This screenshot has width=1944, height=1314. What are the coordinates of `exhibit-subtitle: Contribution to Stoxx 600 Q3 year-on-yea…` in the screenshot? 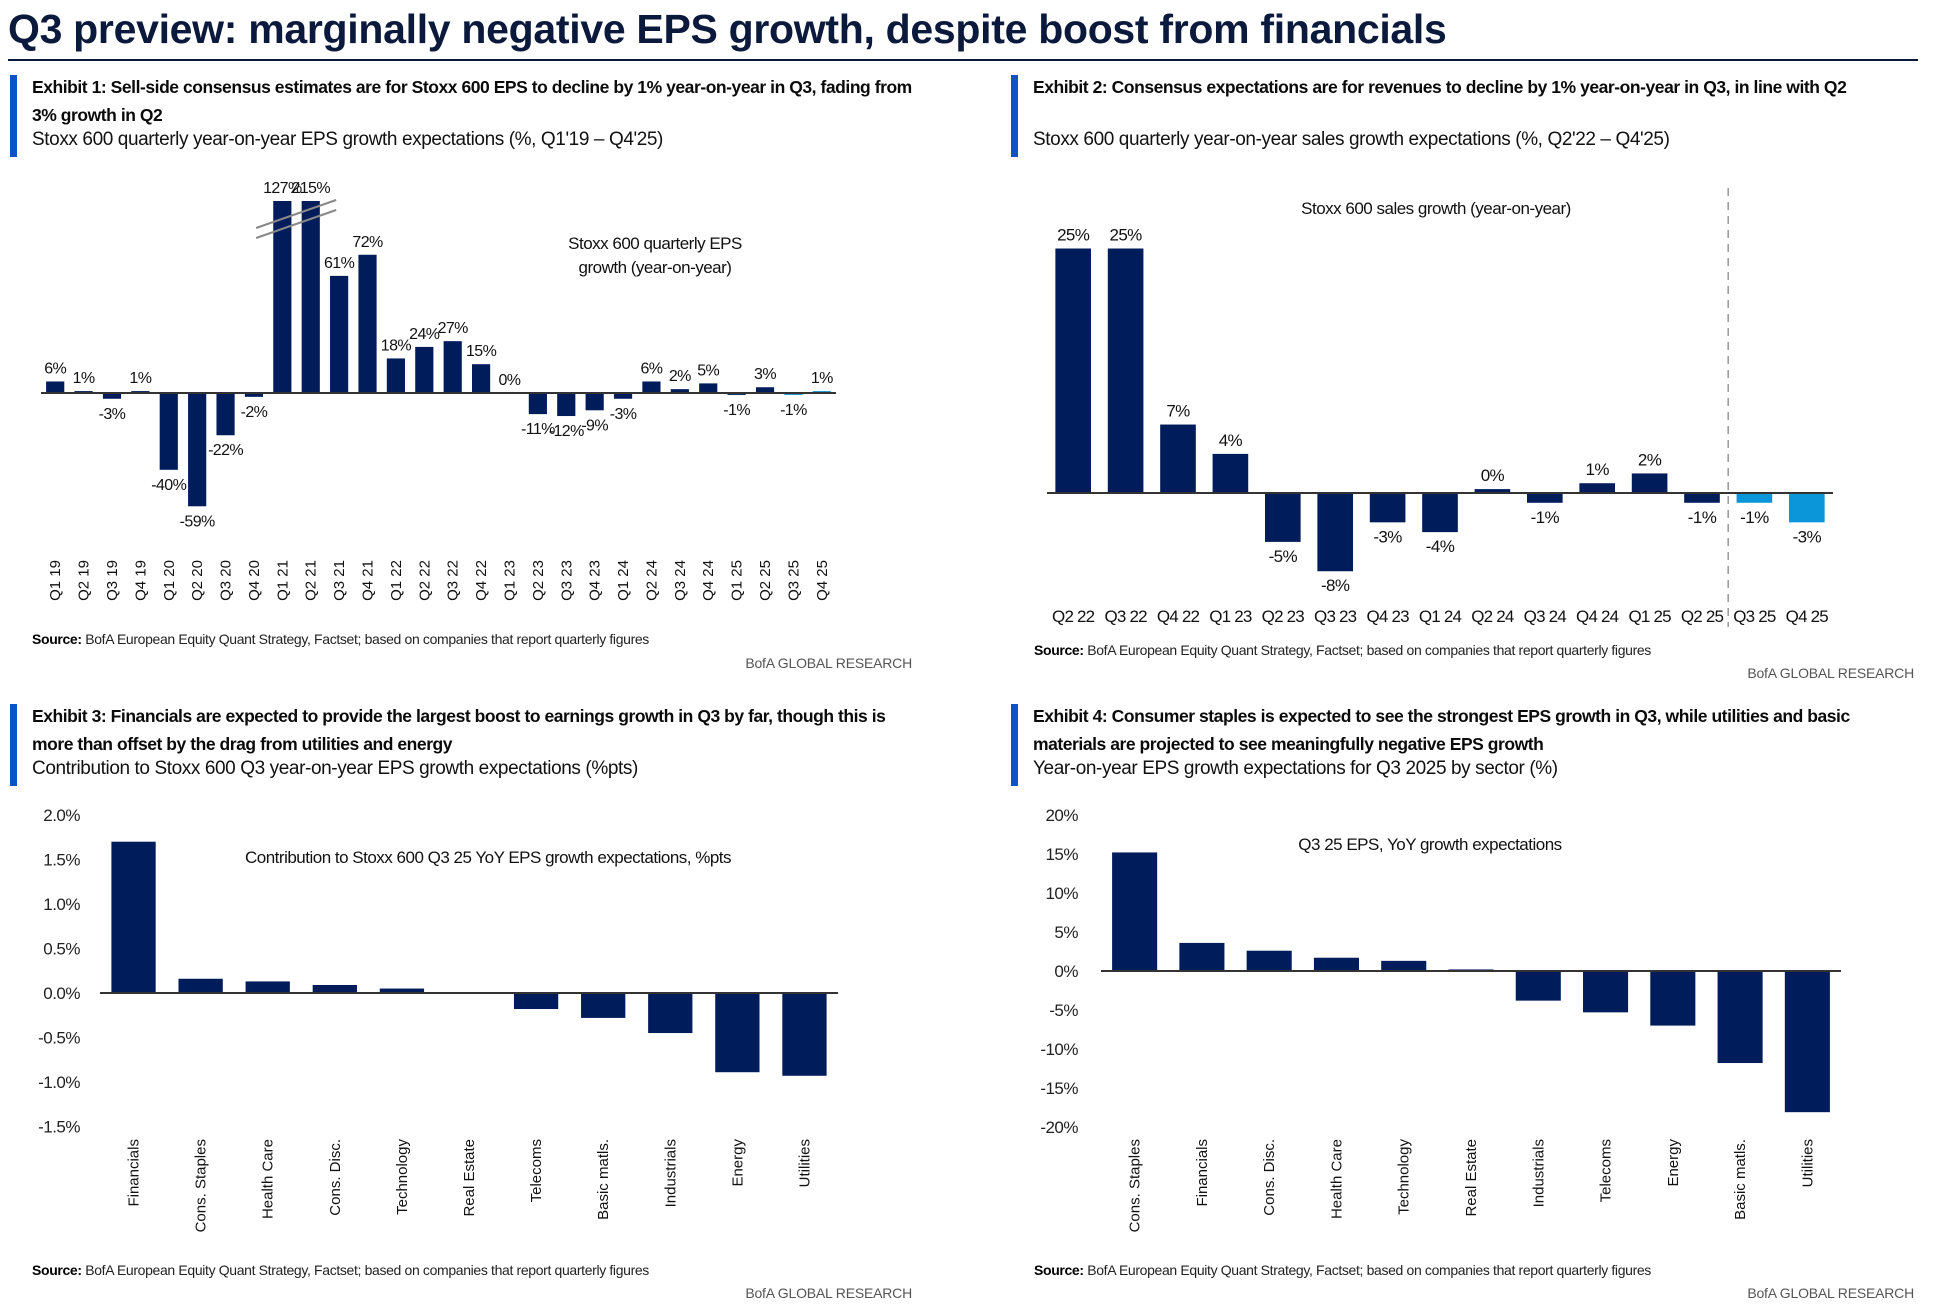 It's located at (335, 768).